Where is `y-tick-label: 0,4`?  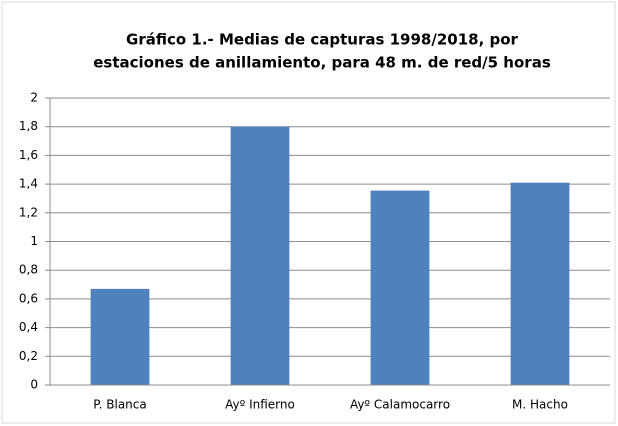 y-tick-label: 0,4 is located at coordinates (28, 327).